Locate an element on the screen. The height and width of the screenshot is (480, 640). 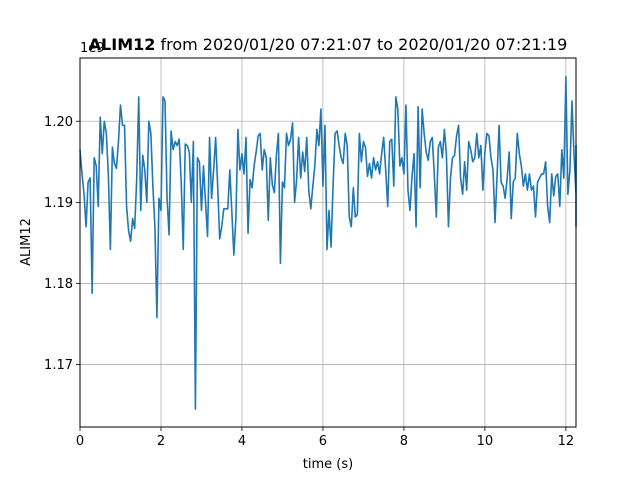
x-tick-label: 12 is located at coordinates (566, 441).